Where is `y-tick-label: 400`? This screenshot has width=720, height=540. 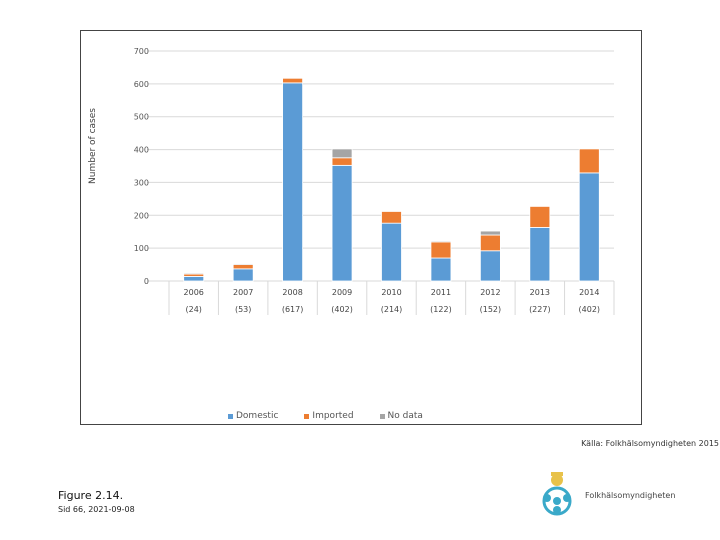 y-tick-label: 400 is located at coordinates (141, 150).